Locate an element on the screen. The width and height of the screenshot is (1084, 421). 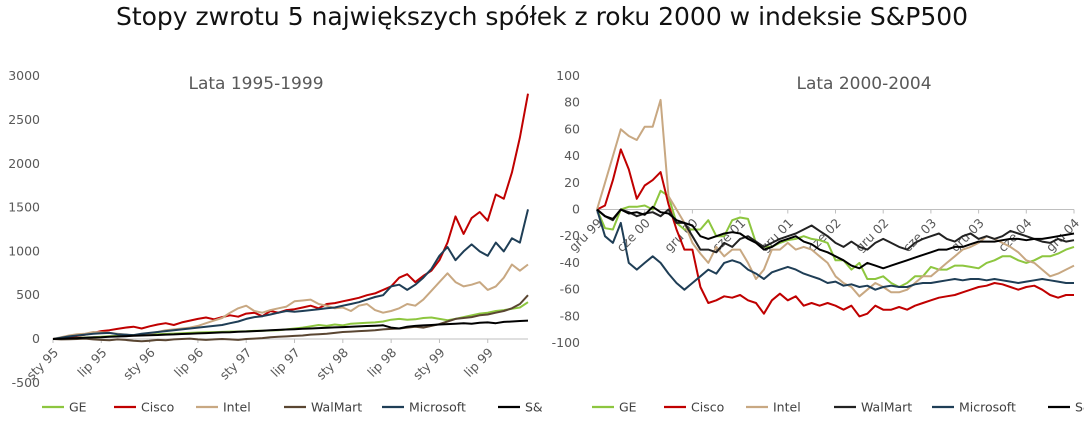
right-y-tick-label: -60 is located at coordinates (570, 289).